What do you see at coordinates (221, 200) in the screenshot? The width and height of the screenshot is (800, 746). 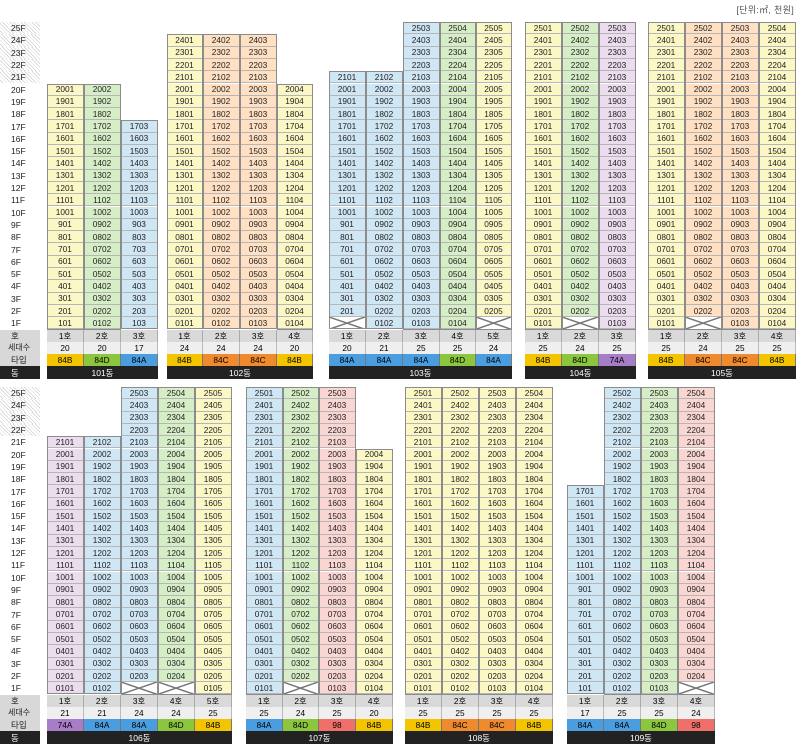 I see `unit-cell: 1102` at bounding box center [221, 200].